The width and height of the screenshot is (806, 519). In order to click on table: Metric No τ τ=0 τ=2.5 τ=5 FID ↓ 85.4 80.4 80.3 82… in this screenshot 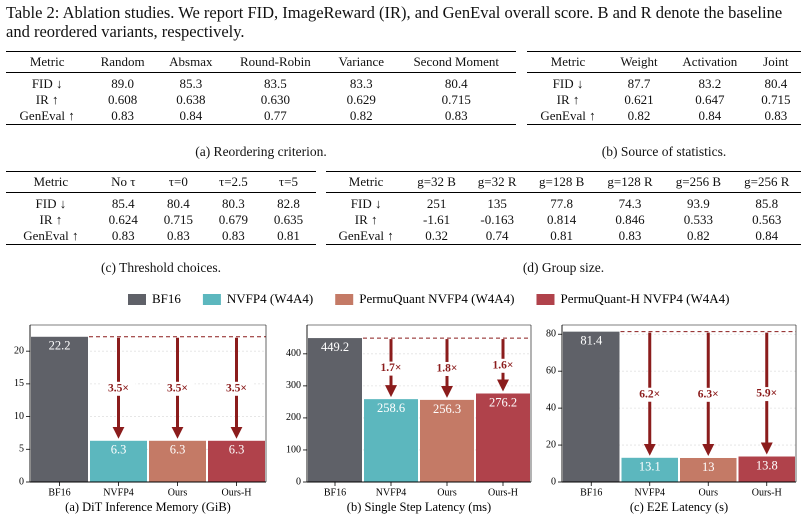, I will do `click(161, 208)`.